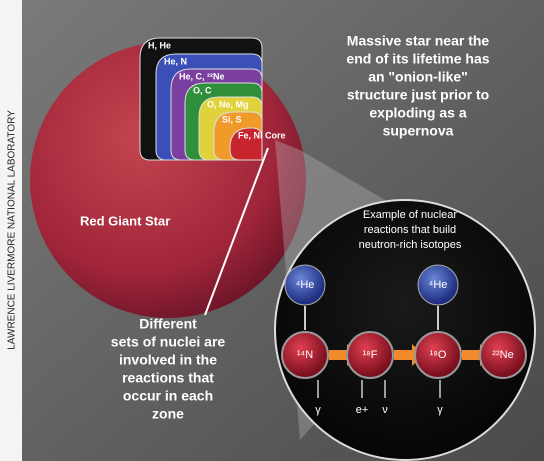 The width and height of the screenshot is (544, 461). What do you see at coordinates (362, 410) in the screenshot?
I see `emission-label: e+` at bounding box center [362, 410].